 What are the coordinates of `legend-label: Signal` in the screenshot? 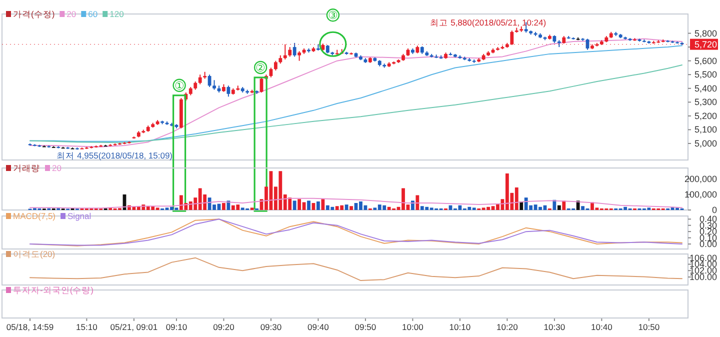 It's located at (80, 216).